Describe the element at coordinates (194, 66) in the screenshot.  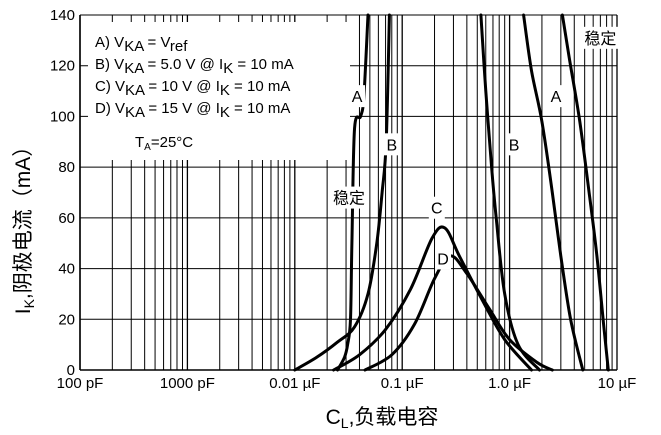
I see `legend-entry-b: B) VKA = 5.0 V @ IK = 10 mA` at that location.